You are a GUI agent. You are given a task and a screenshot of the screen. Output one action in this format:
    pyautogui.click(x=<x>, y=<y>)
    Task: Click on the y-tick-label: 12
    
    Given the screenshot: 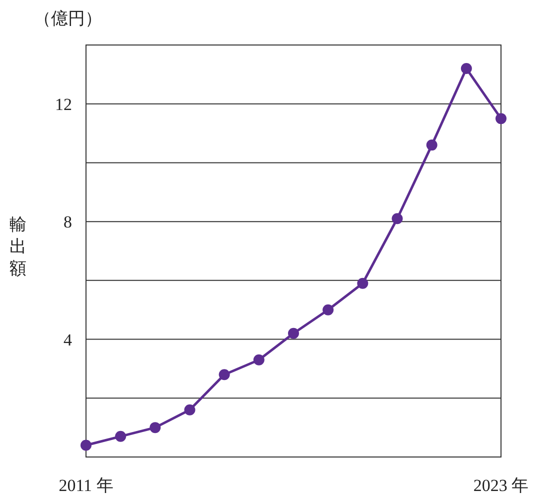 What is the action you would take?
    pyautogui.click(x=63, y=104)
    